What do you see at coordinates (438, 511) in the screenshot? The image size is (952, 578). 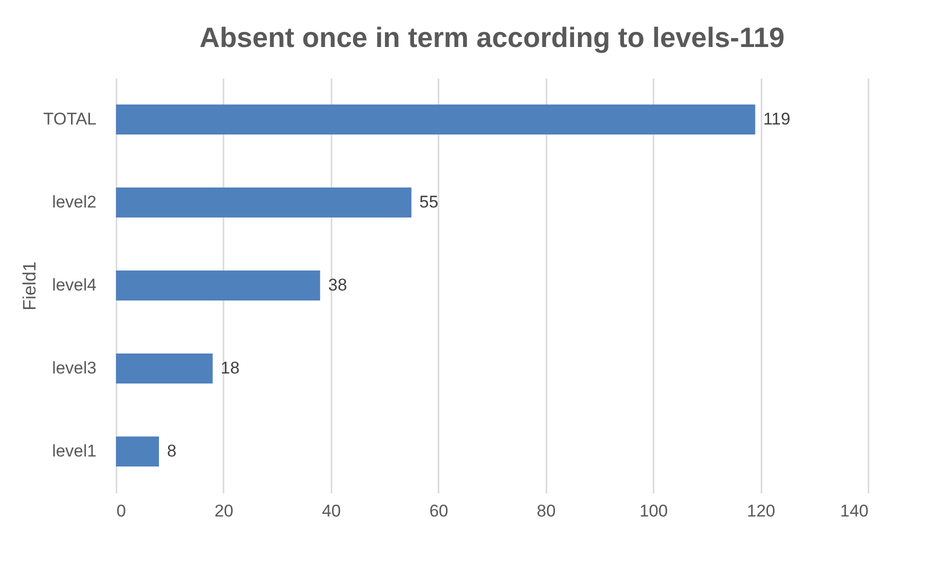 I see `x-tick-label: 60` at bounding box center [438, 511].